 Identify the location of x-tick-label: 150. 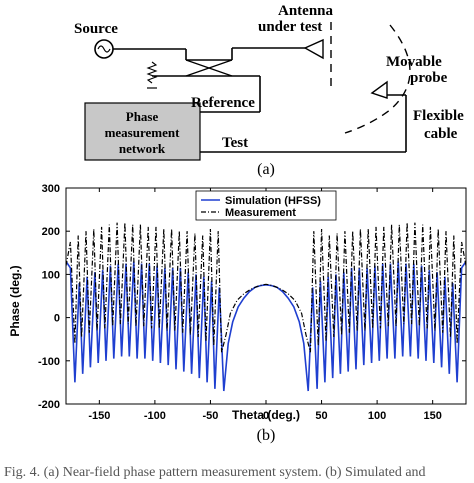
(432, 416).